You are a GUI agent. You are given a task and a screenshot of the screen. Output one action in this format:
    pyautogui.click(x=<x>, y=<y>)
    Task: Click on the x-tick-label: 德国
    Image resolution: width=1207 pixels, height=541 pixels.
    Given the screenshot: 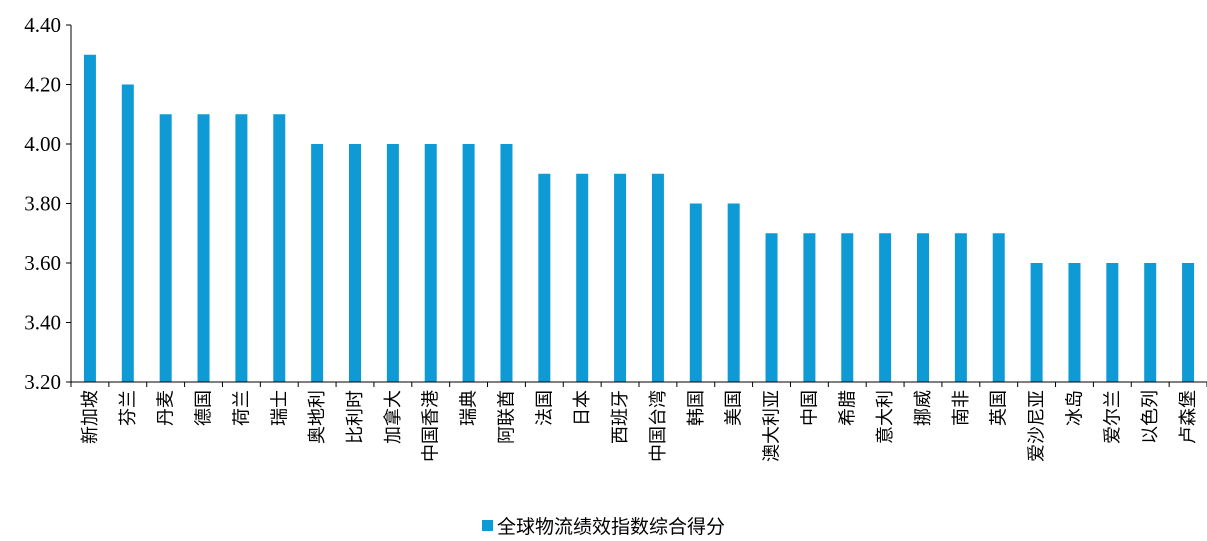 What is the action you would take?
    pyautogui.click(x=204, y=408)
    